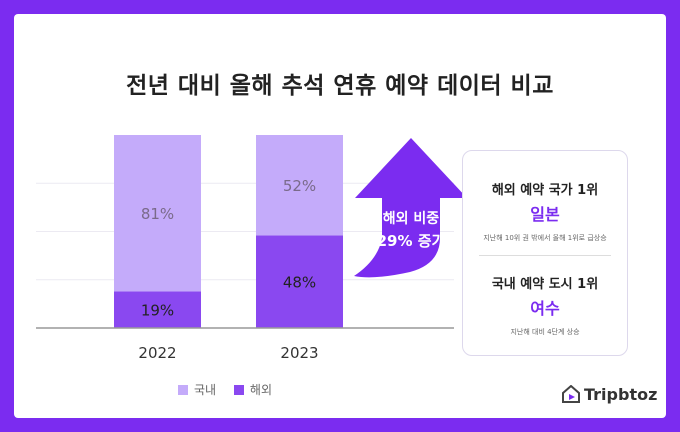 This screenshot has width=680, height=432. Describe the element at coordinates (545, 214) in the screenshot. I see `info-value-overseas: 일본` at that location.